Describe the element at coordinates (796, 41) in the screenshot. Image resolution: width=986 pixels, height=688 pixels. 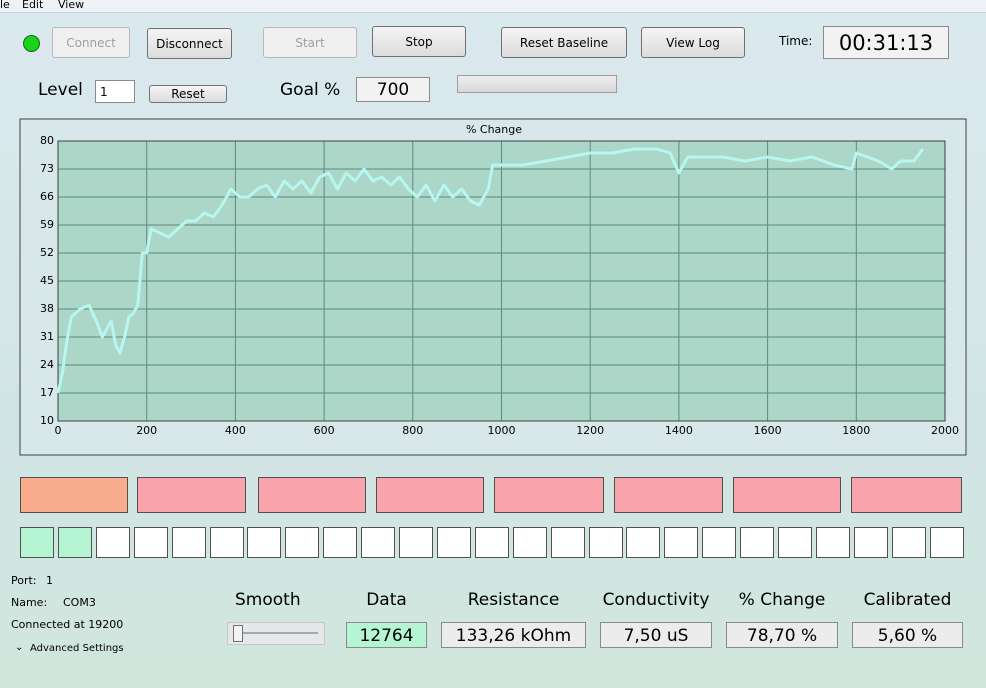
I see `time-label: Time:` at that location.